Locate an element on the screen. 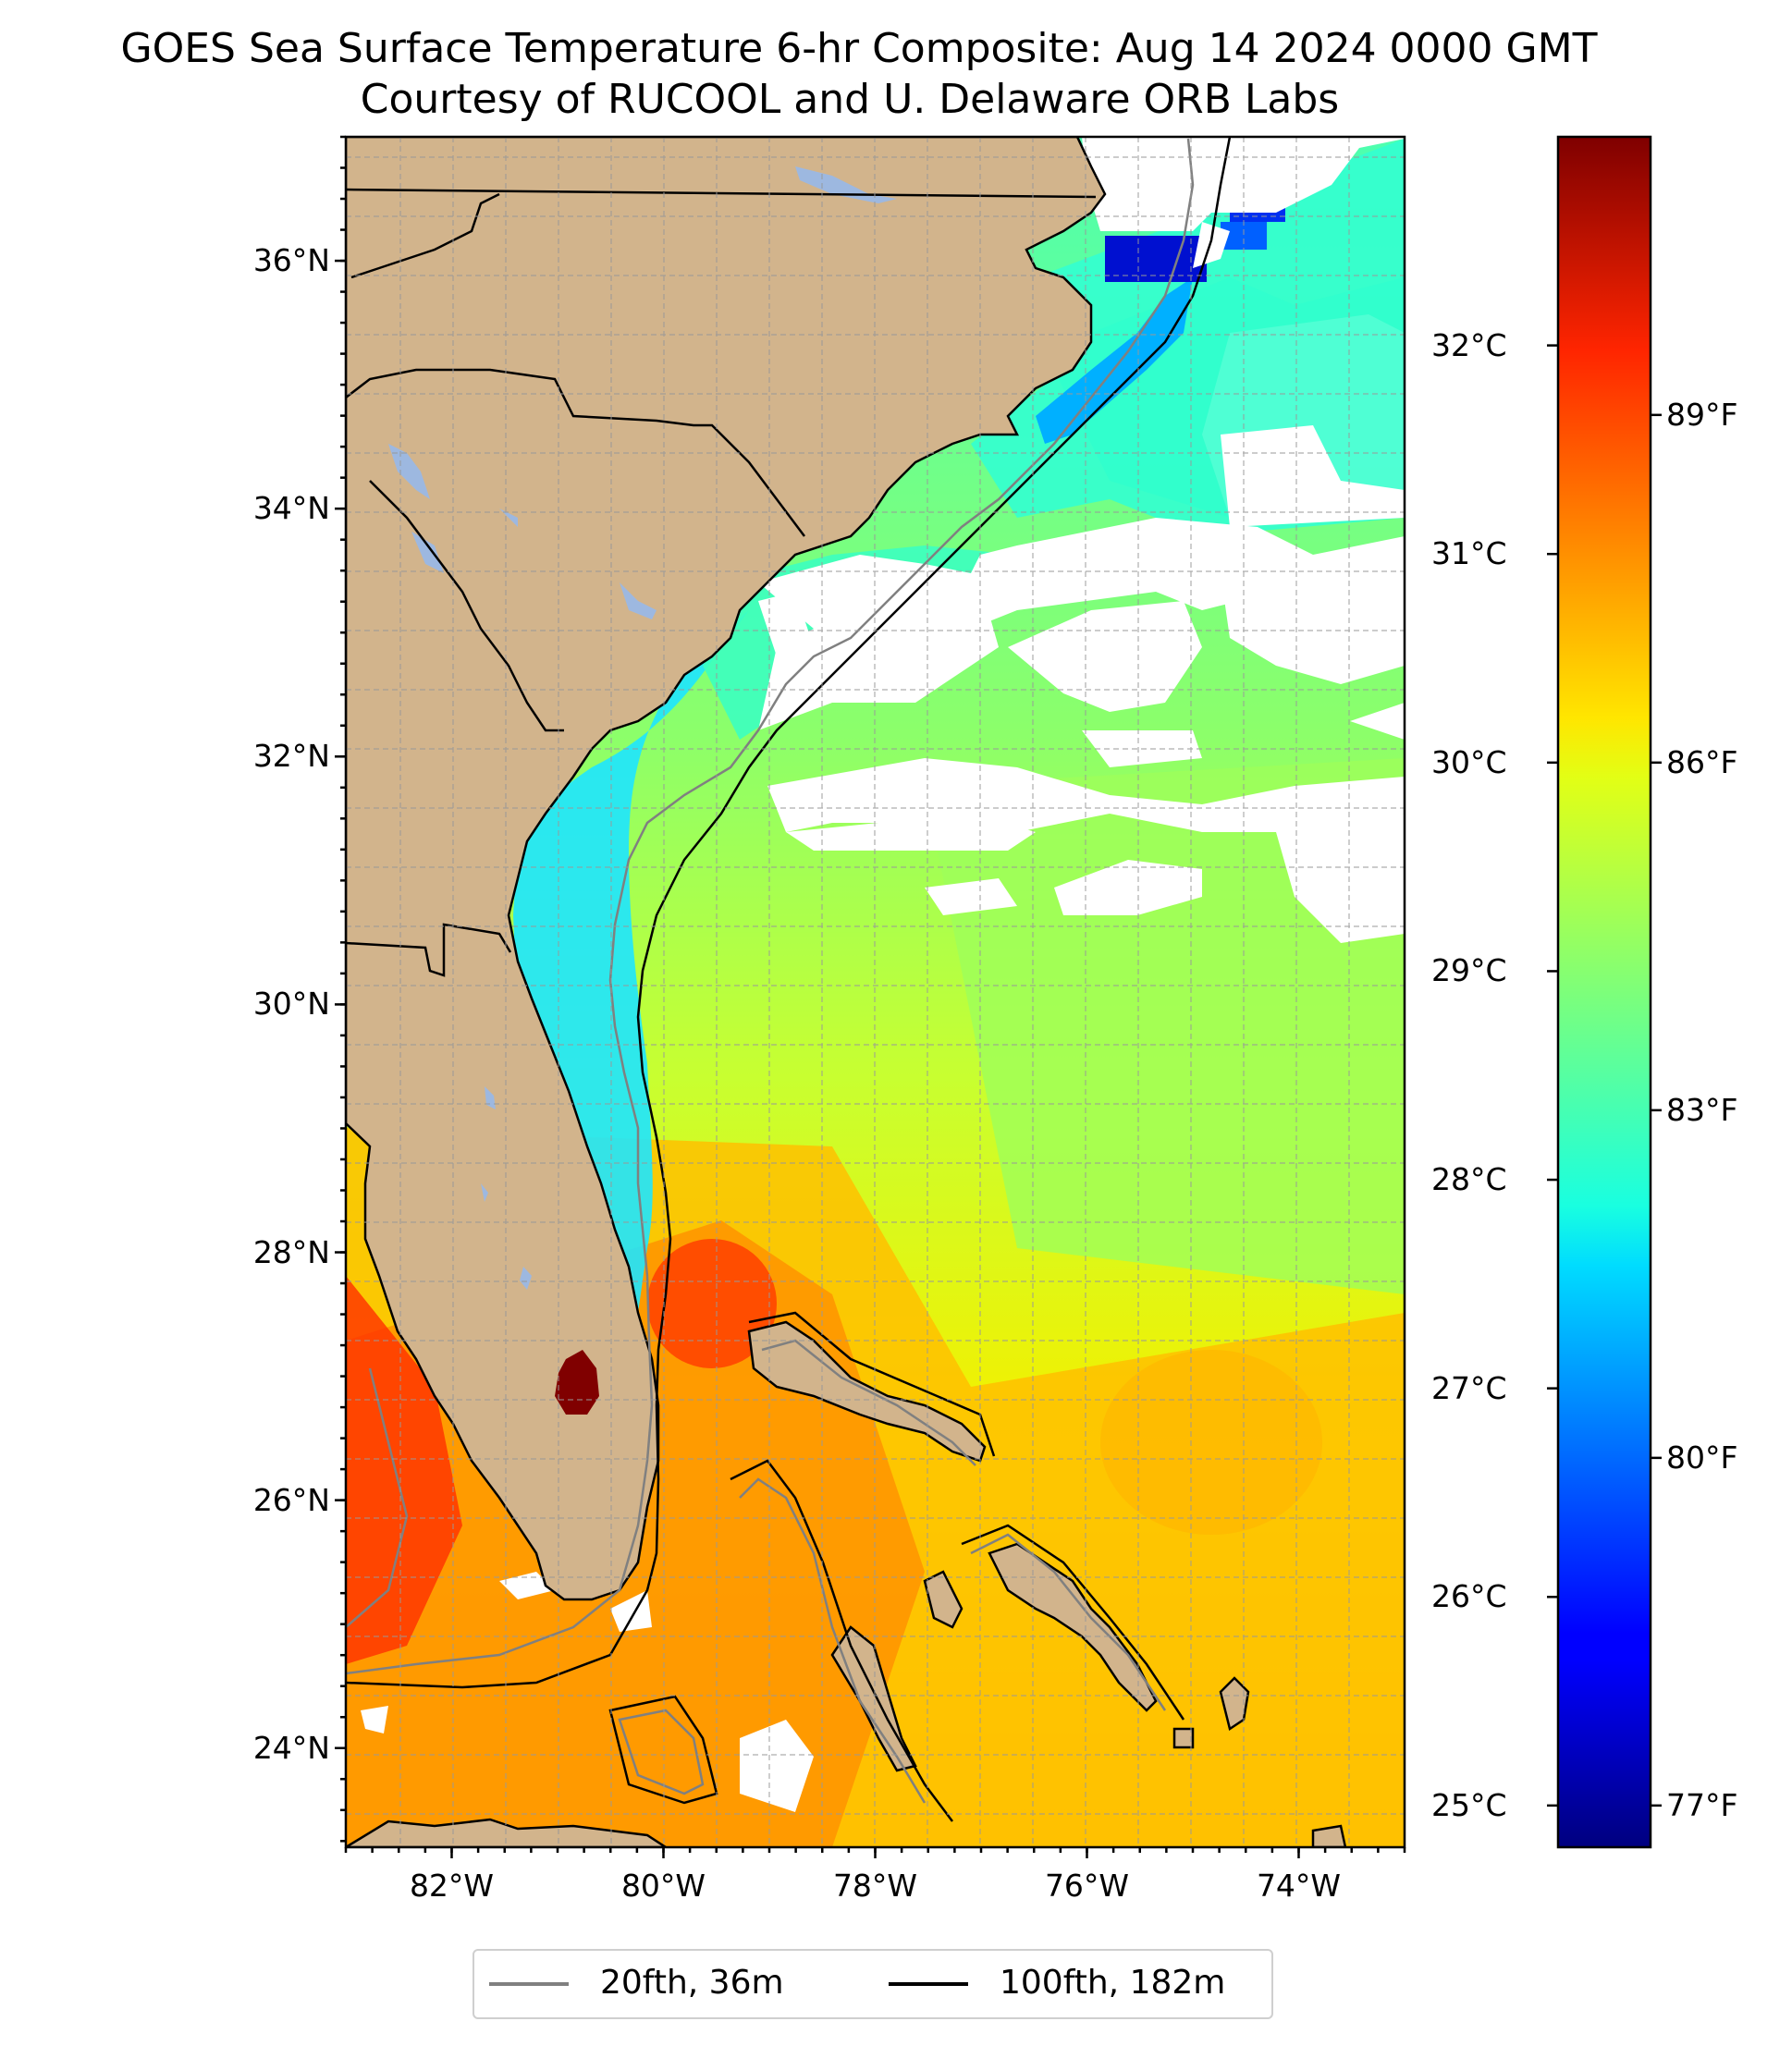 The image size is (1792, 2046). colorbar-celsius-label: 27°C is located at coordinates (1469, 1387).